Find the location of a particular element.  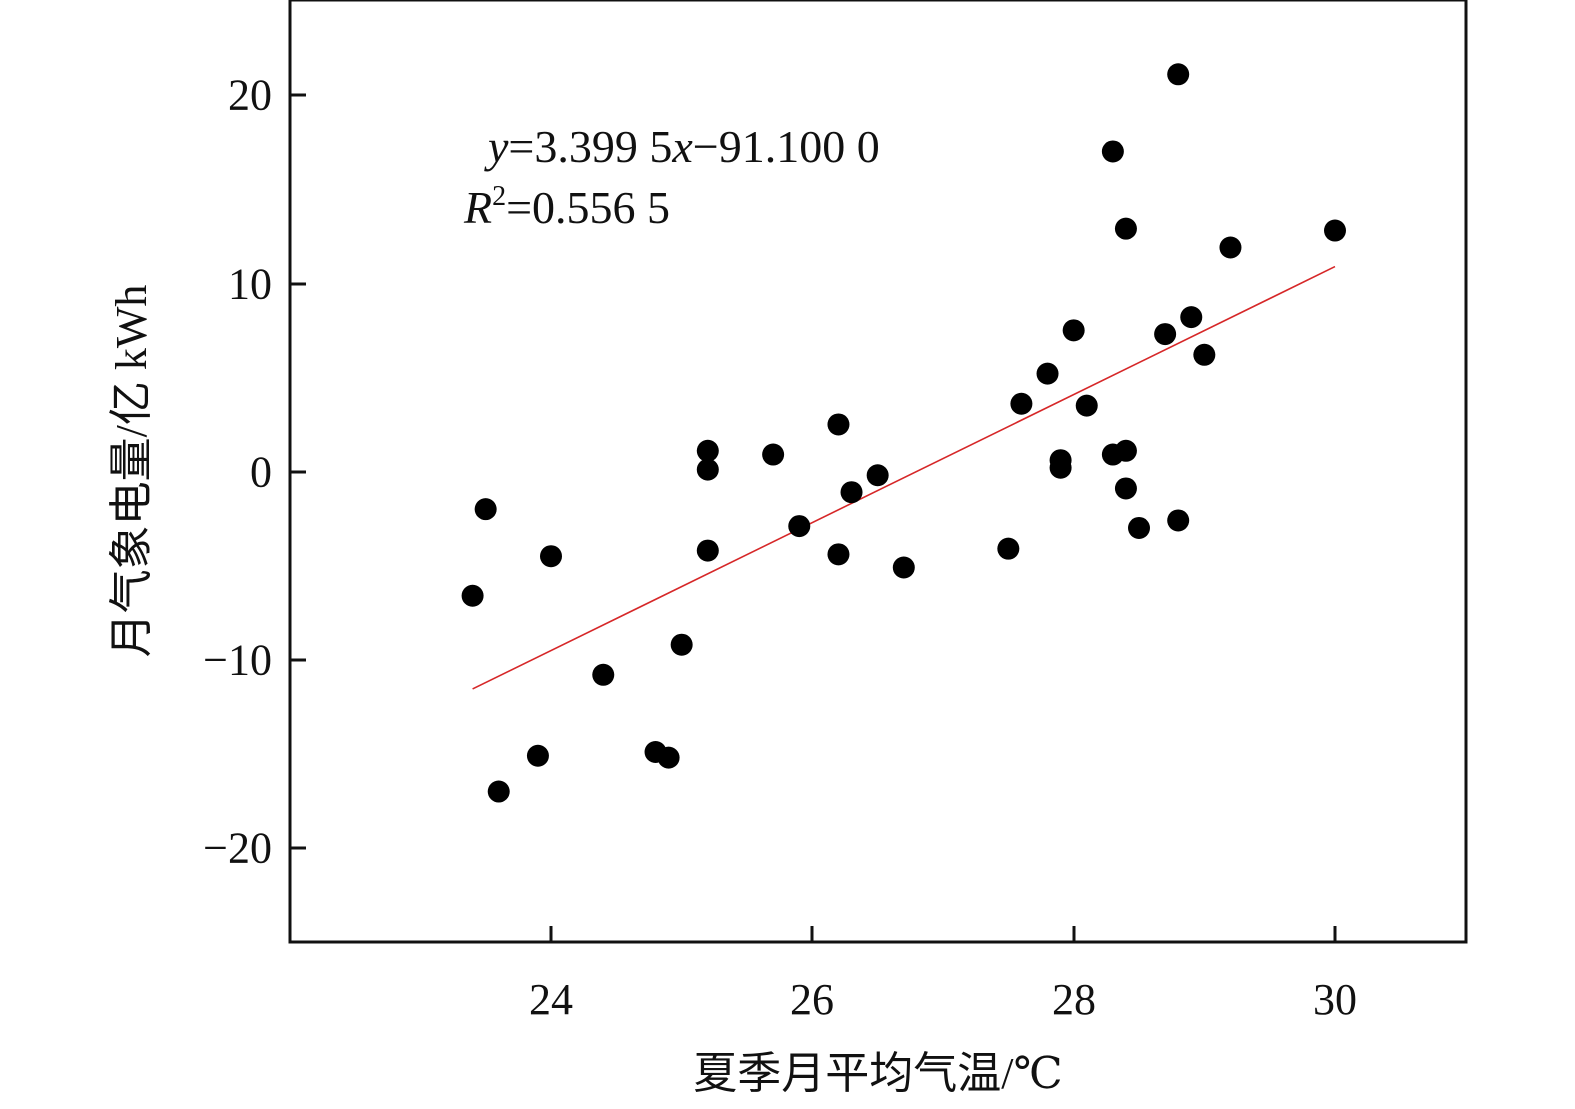

regression-equation: y=3.399 5x−91.100 0 is located at coordinates (682, 146).